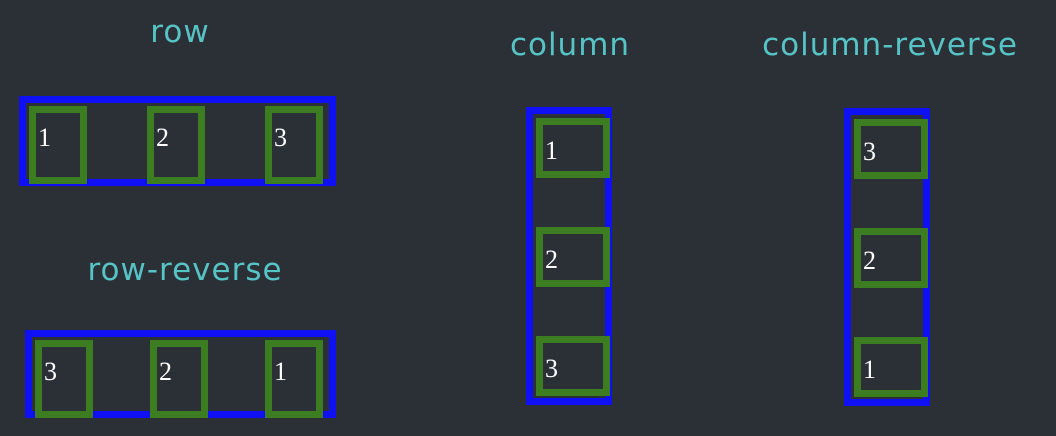 This screenshot has width=1056, height=436. I want to click on row-reverse-item: 3, so click(64, 379).